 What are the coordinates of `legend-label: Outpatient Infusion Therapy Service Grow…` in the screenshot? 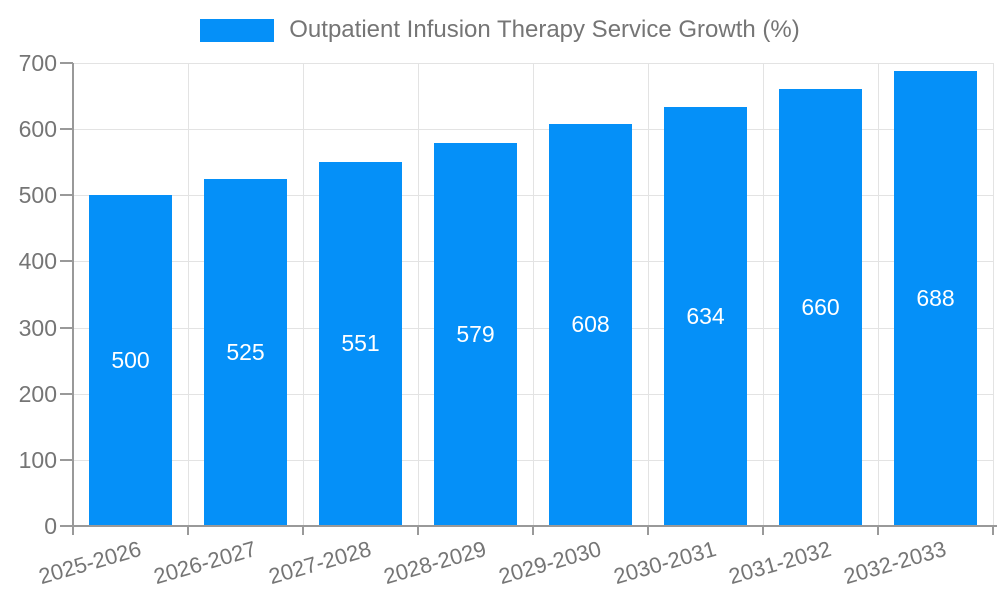 It's located at (544, 29).